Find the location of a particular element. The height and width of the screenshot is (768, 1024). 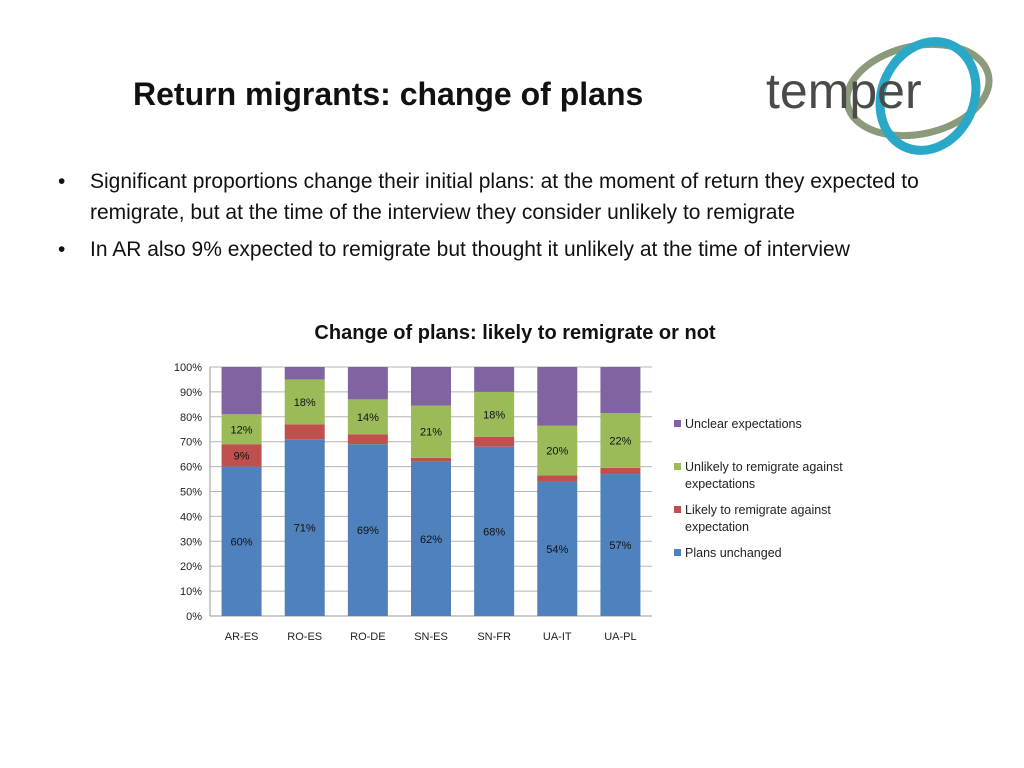

y-tick-label: 50% is located at coordinates (191, 493).